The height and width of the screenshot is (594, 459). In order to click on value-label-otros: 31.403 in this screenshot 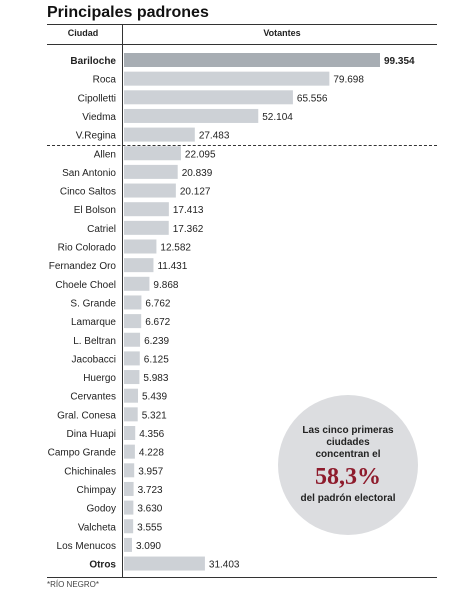, I will do `click(224, 565)`.